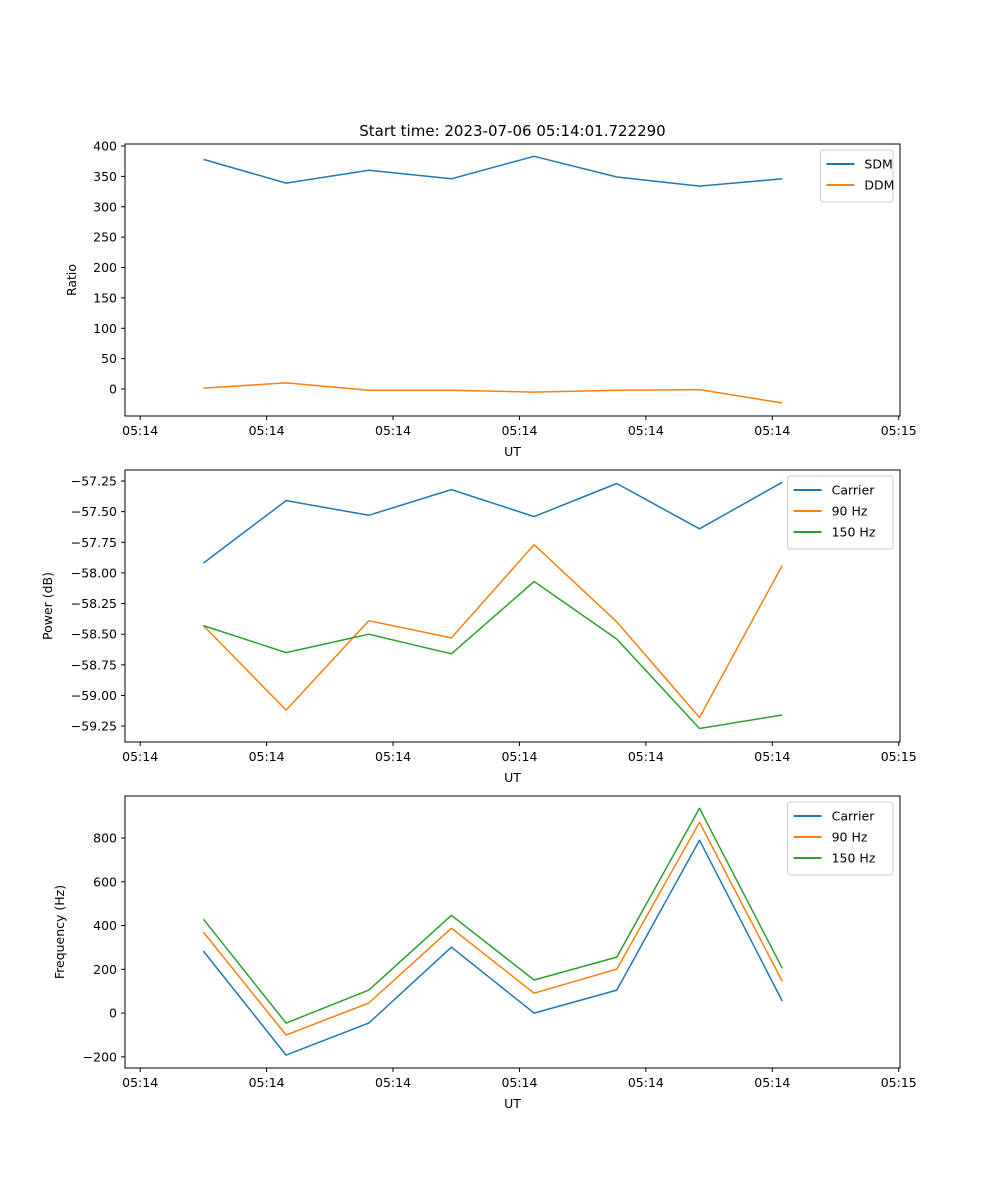 This screenshot has height=1200, width=1000. Describe the element at coordinates (512, 131) in the screenshot. I see `chart-title: Start time: 2023-07-06 05:14:01.722290` at that location.